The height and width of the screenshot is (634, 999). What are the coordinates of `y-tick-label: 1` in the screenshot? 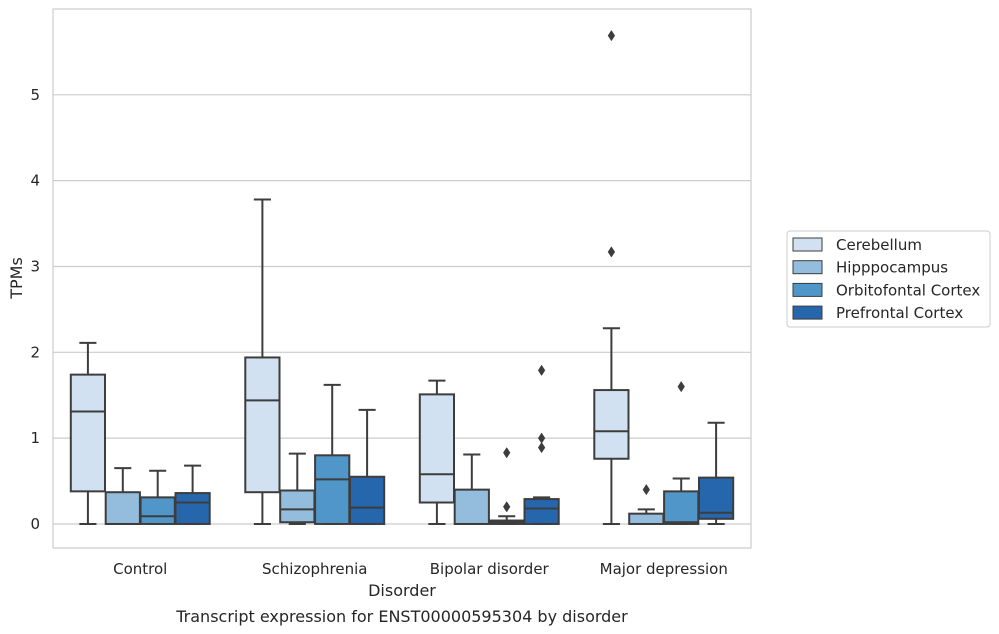 It's located at (35, 438).